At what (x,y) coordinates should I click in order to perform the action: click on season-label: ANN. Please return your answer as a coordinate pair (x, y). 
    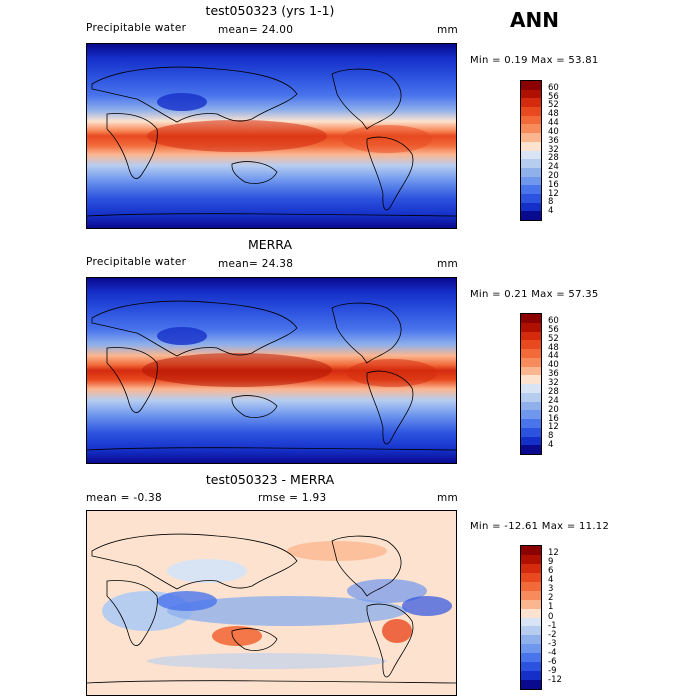
    Looking at the image, I should click on (534, 20).